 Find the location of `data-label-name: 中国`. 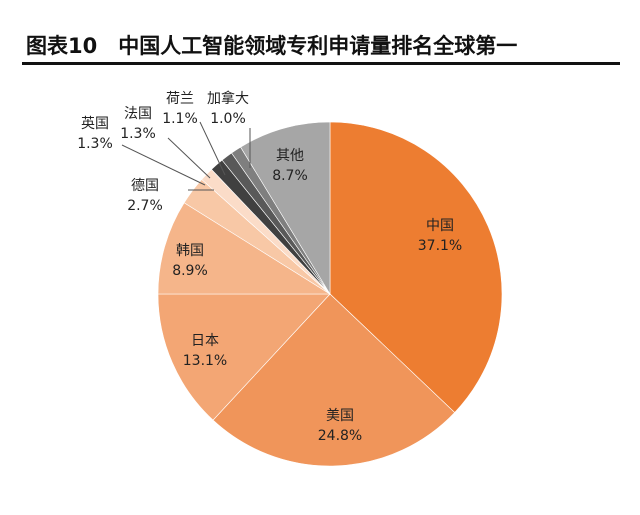

data-label-name: 中国 is located at coordinates (440, 226).